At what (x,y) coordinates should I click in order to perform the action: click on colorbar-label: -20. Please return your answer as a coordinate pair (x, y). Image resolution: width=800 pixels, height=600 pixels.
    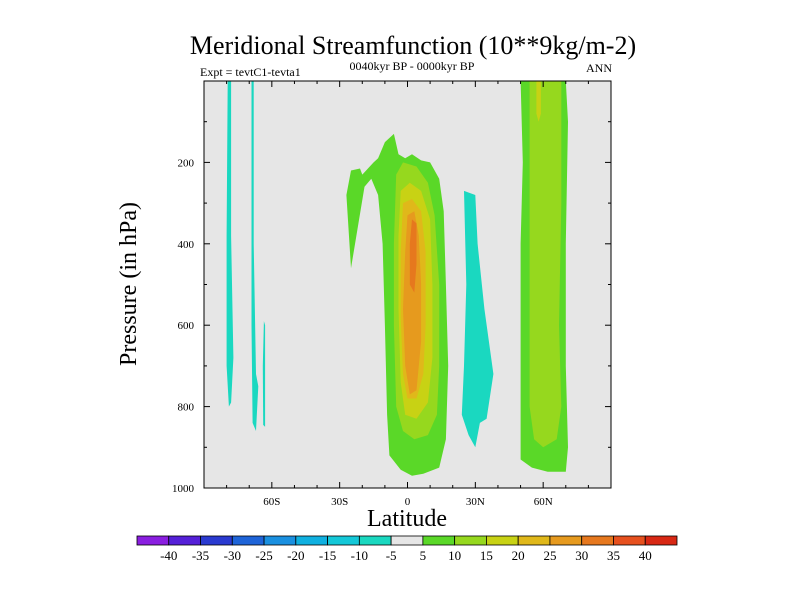
    Looking at the image, I should click on (295, 555).